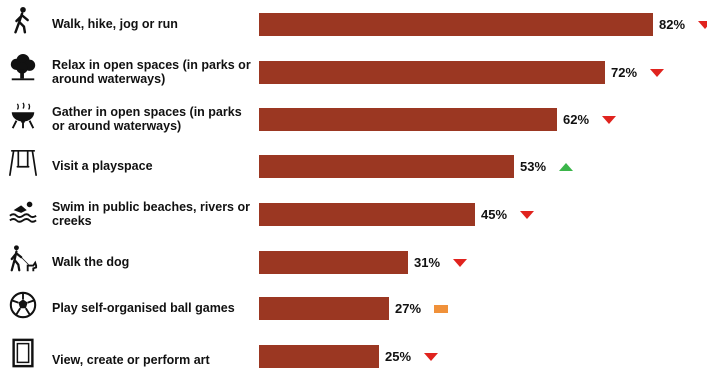  Describe the element at coordinates (441, 309) in the screenshot. I see `trend-same-icon` at that location.